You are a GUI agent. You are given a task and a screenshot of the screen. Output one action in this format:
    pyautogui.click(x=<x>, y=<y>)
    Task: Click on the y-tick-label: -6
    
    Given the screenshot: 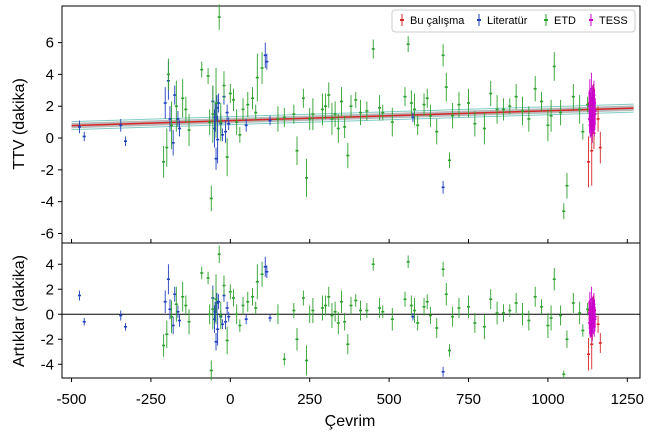 What is the action you would take?
    pyautogui.click(x=47, y=233)
    